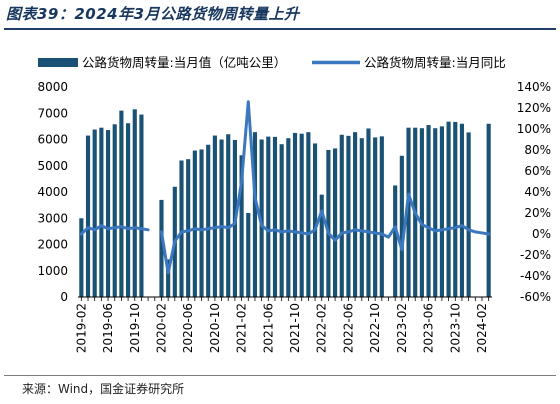 This screenshot has height=404, width=560. Describe the element at coordinates (268, 328) in the screenshot. I see `x-tick-label: 2021-06` at that location.